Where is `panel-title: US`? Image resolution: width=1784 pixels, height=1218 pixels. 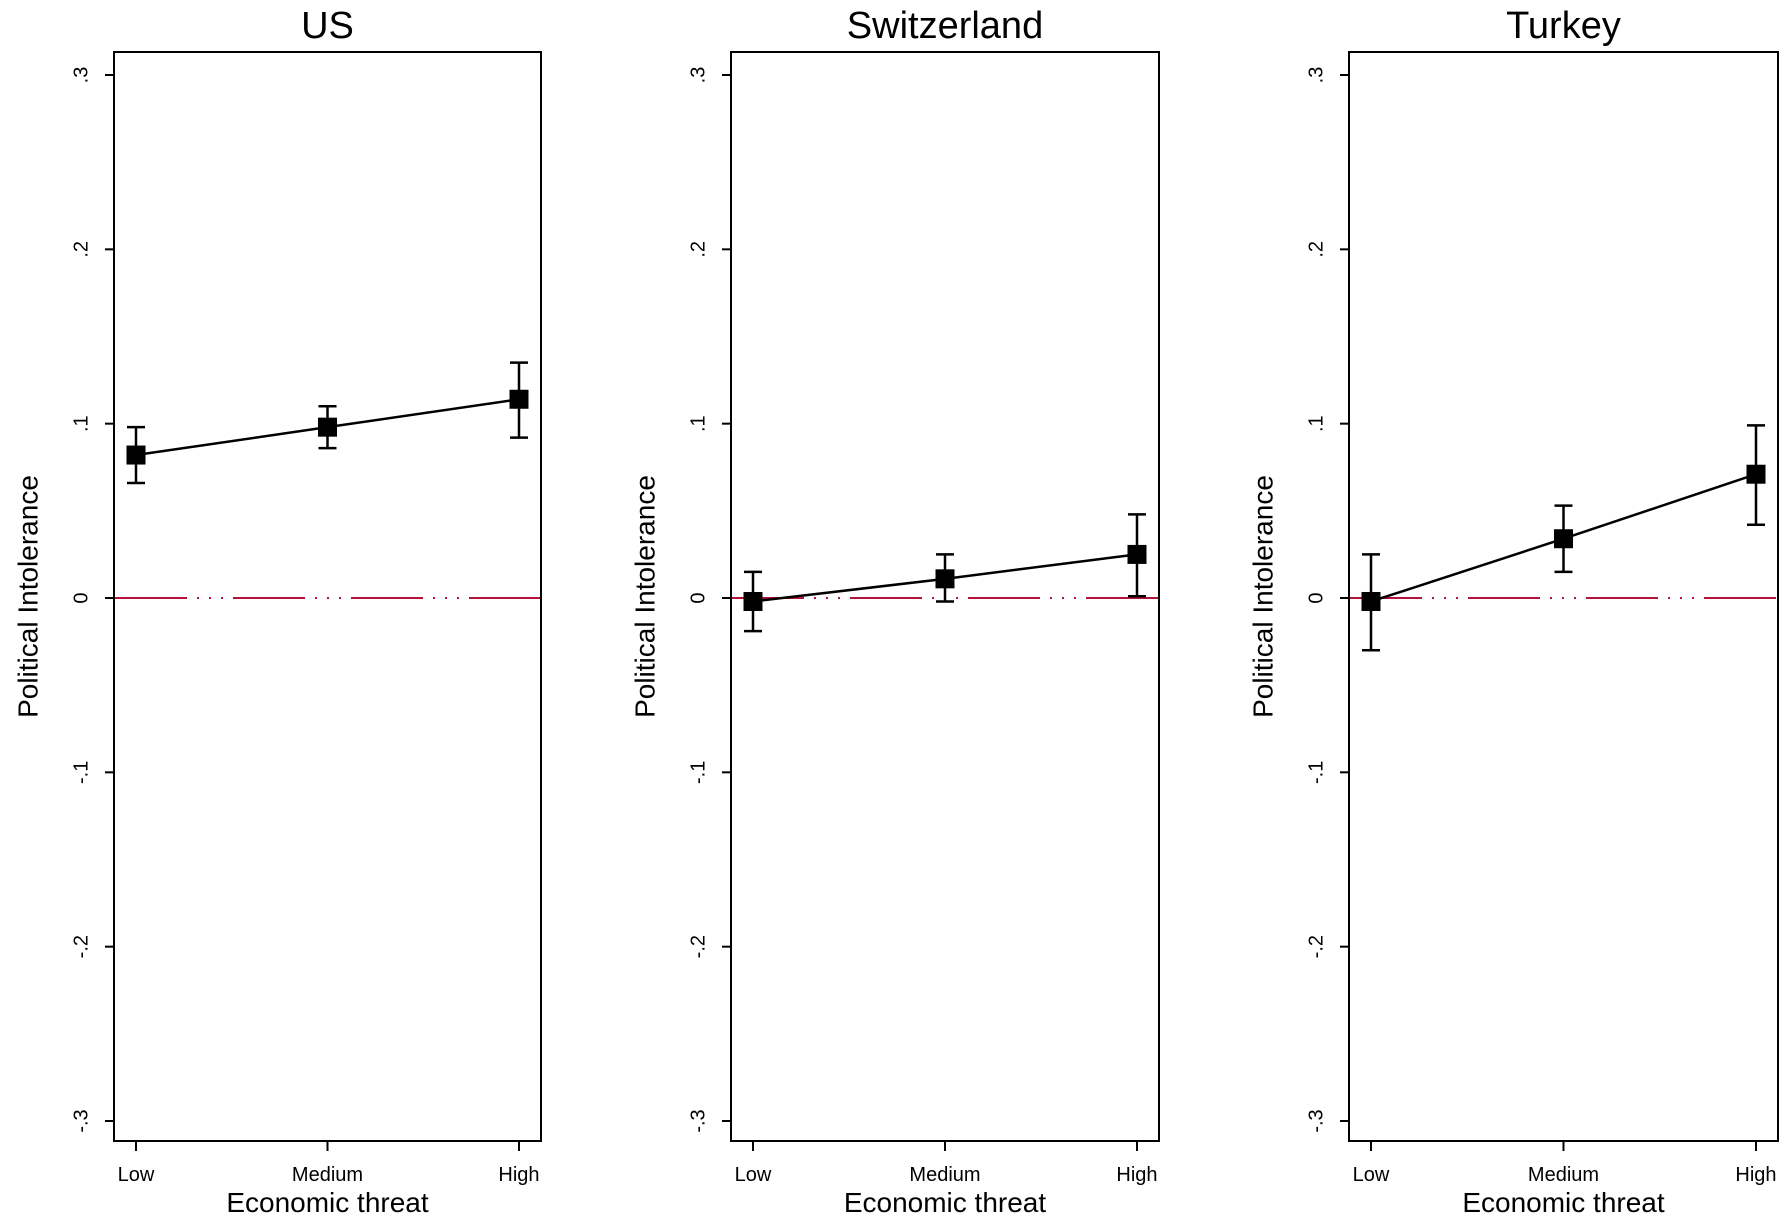 panel-title: US is located at coordinates (327, 26).